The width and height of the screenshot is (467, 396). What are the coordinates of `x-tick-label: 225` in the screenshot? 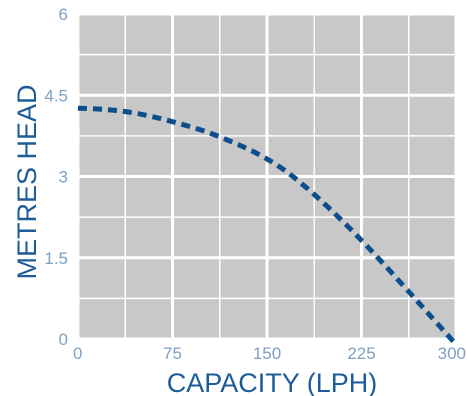 It's located at (361, 353).